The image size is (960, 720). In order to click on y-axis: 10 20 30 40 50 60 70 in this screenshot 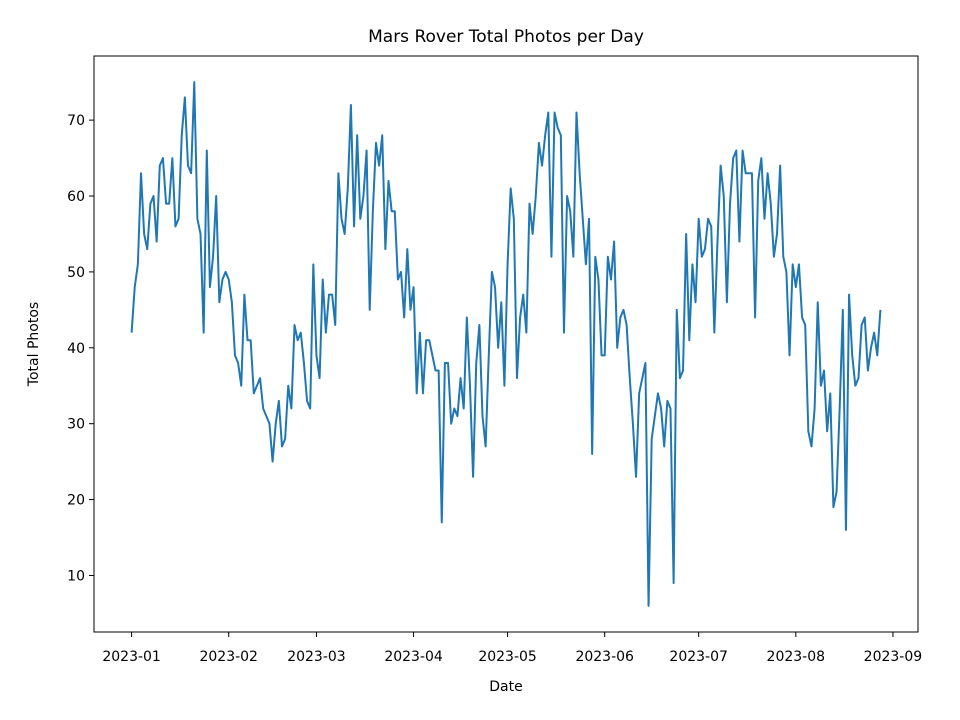, I will do `click(80, 348)`.